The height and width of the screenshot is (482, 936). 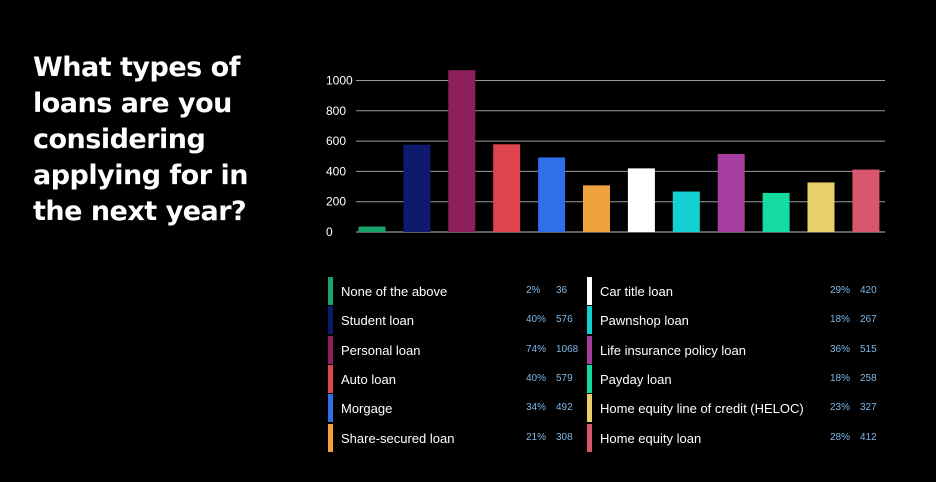 What do you see at coordinates (868, 320) in the screenshot?
I see `legend-count: 267` at bounding box center [868, 320].